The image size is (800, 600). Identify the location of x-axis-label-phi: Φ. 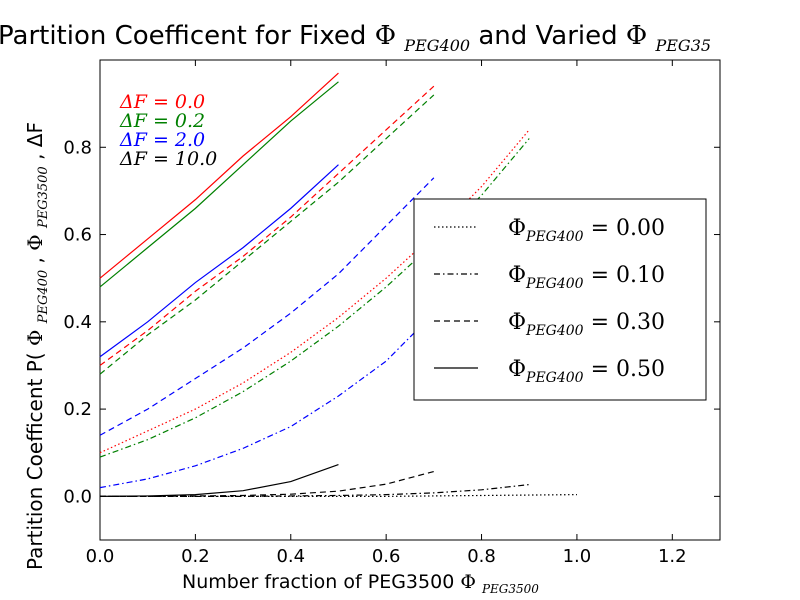
(468, 582).